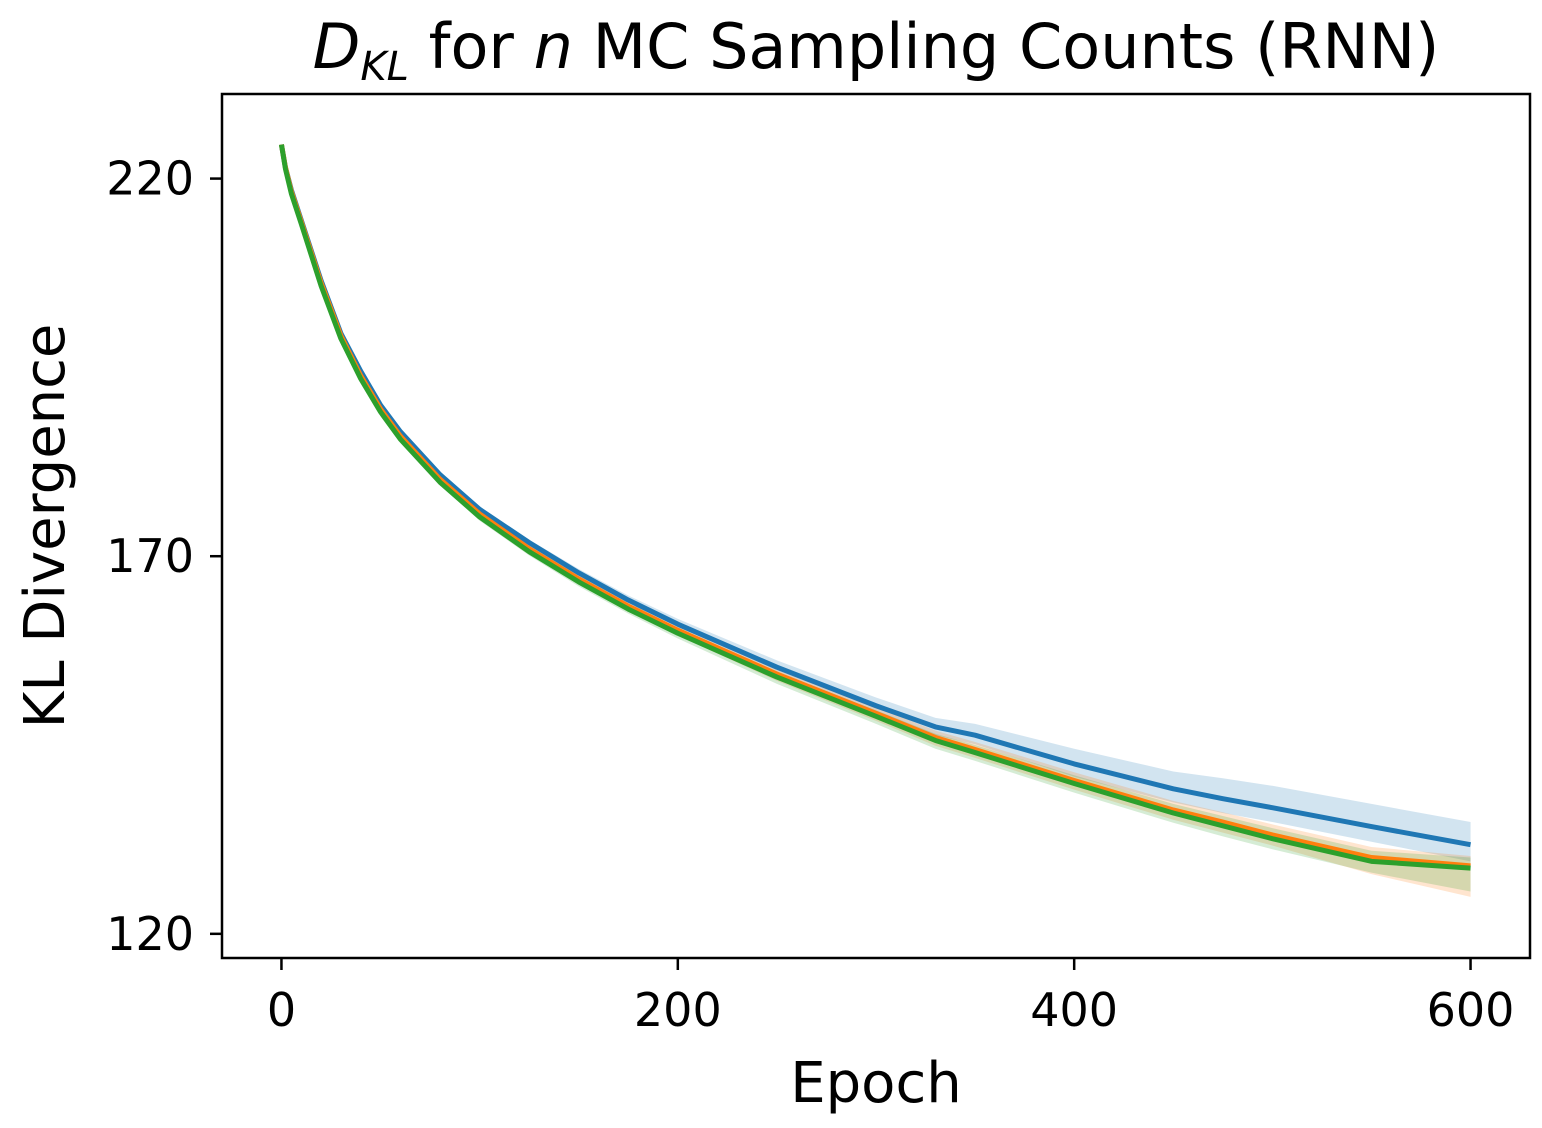 The width and height of the screenshot is (1542, 1128). Describe the element at coordinates (471, 46) in the screenshot. I see `title-for: for` at that location.